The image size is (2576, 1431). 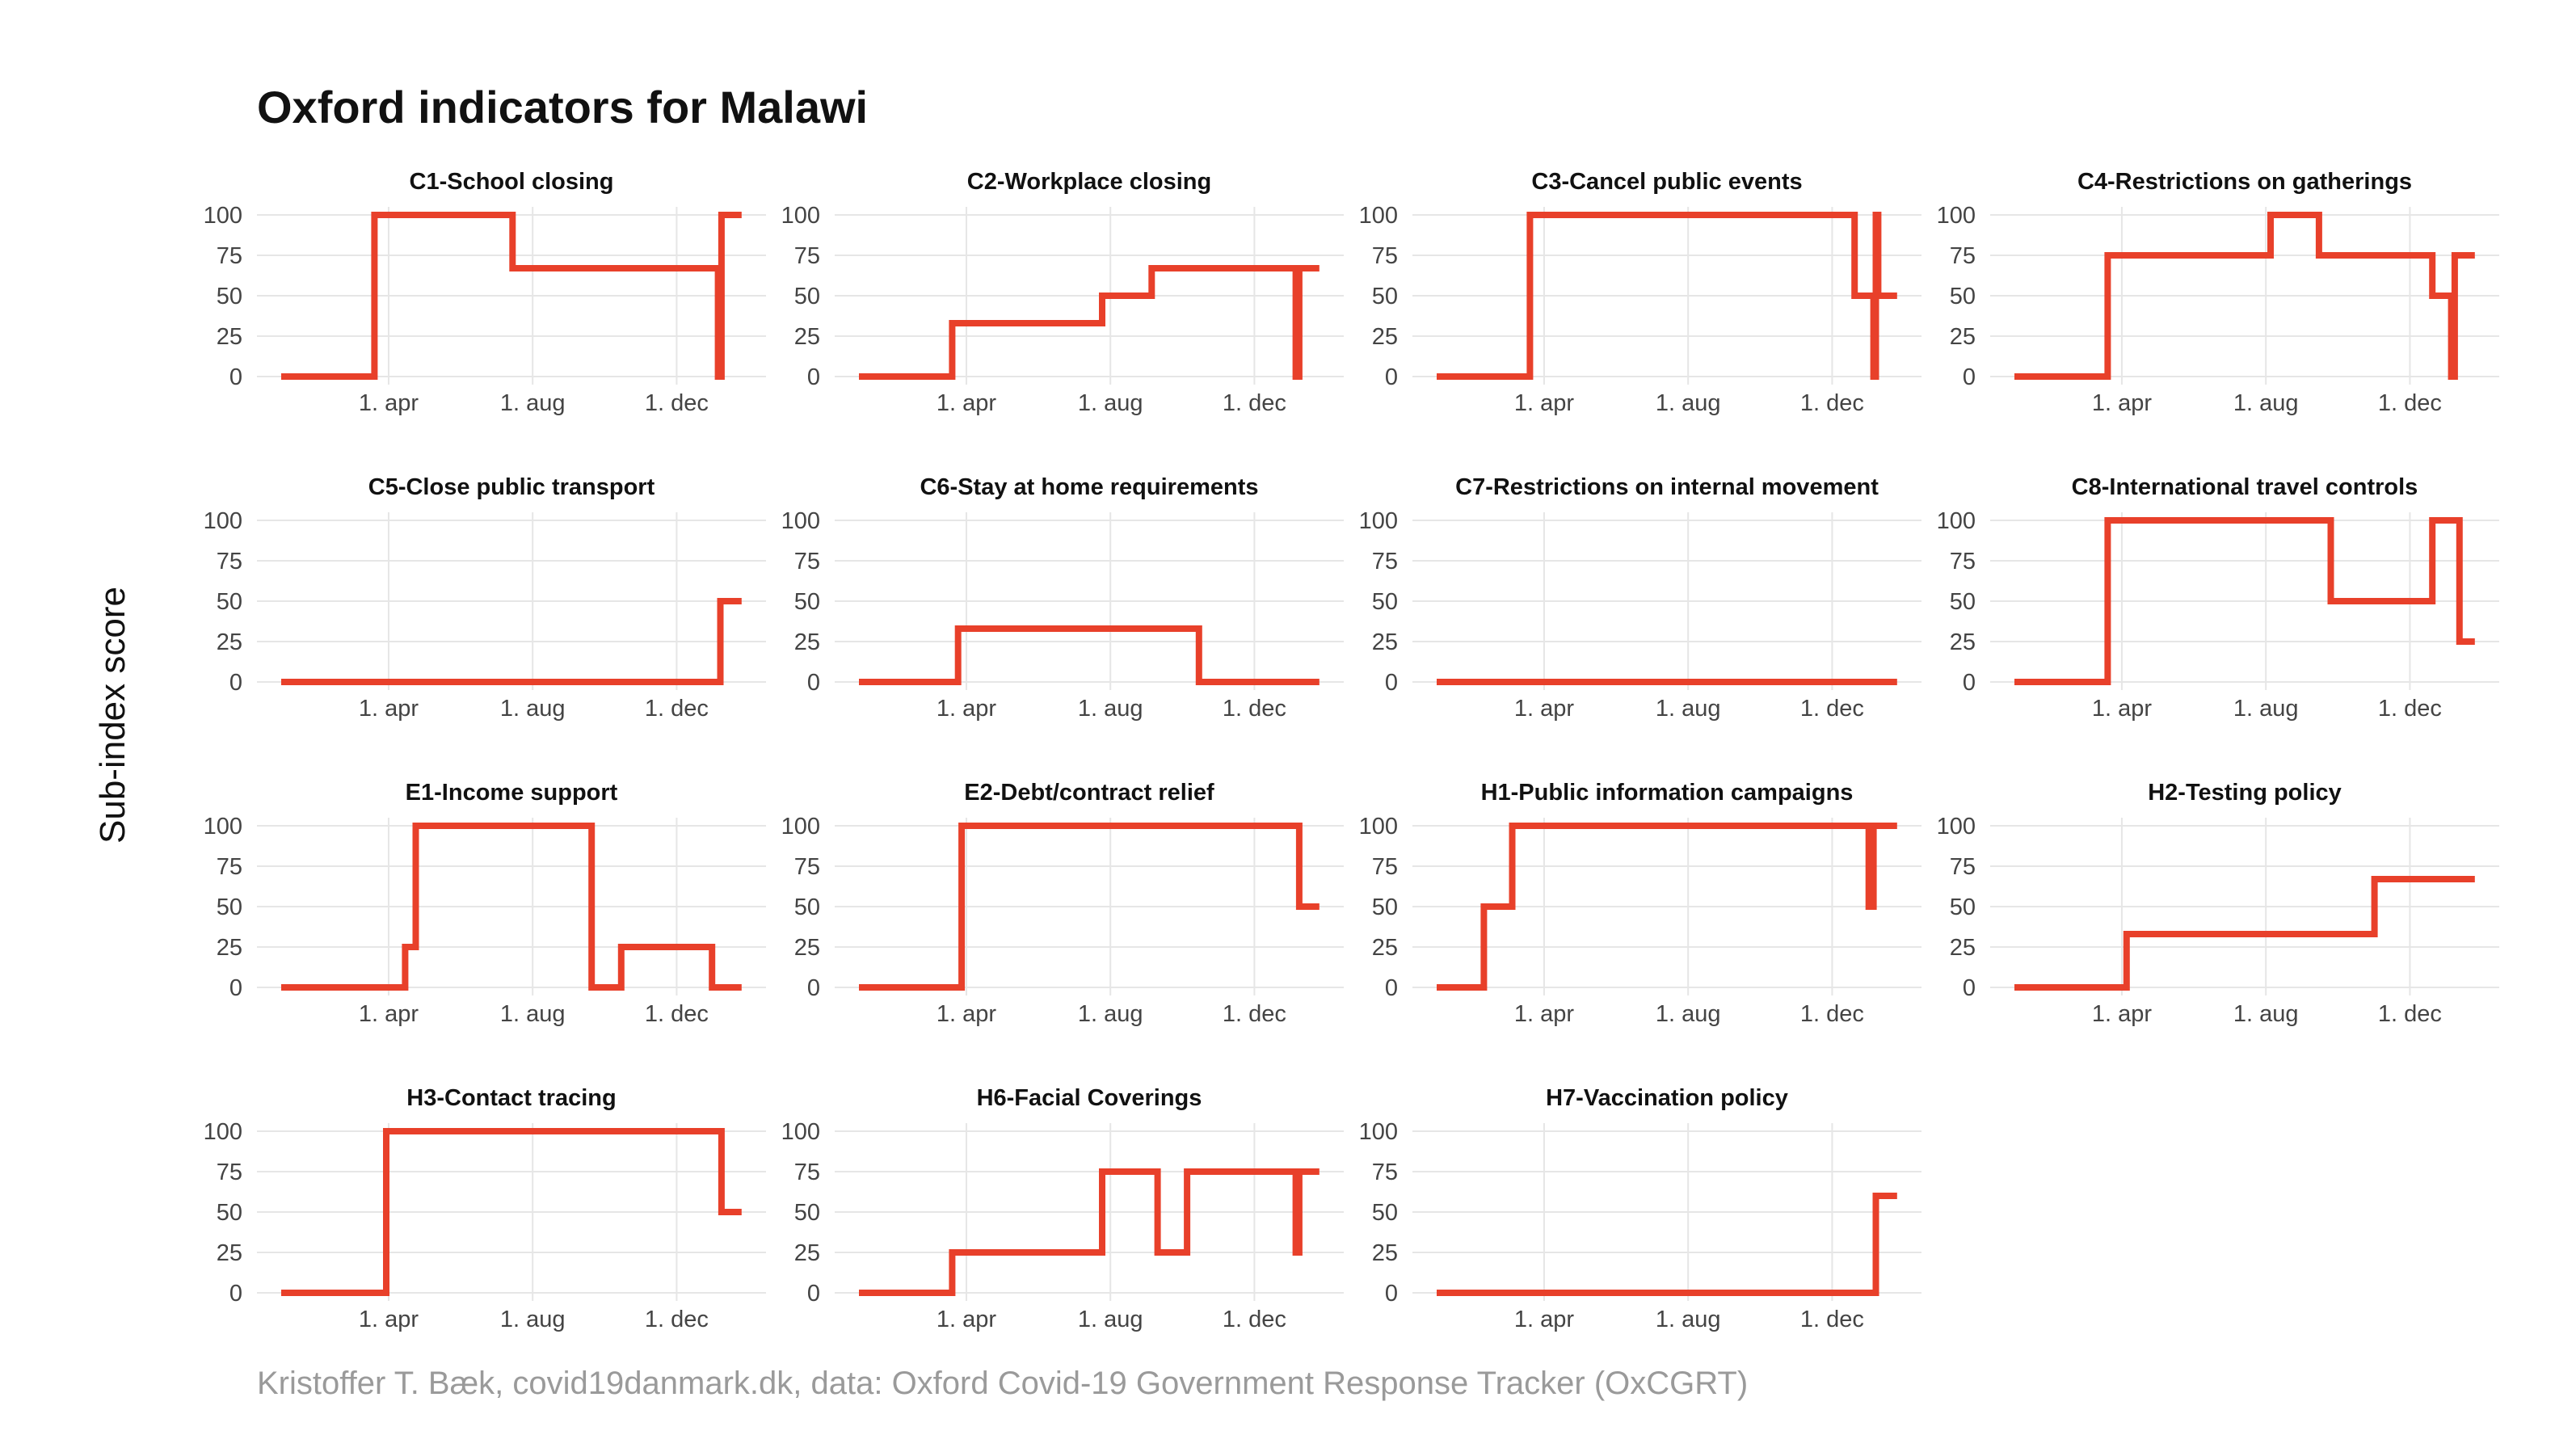 I want to click on panel-title: H3-Contact tracing, so click(x=511, y=1098).